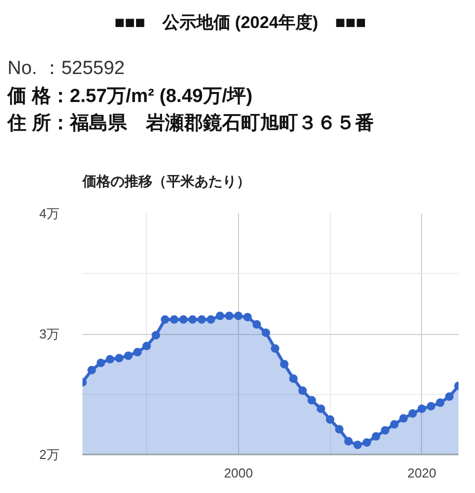  I want to click on y-tick-label: 4万, so click(49, 213).